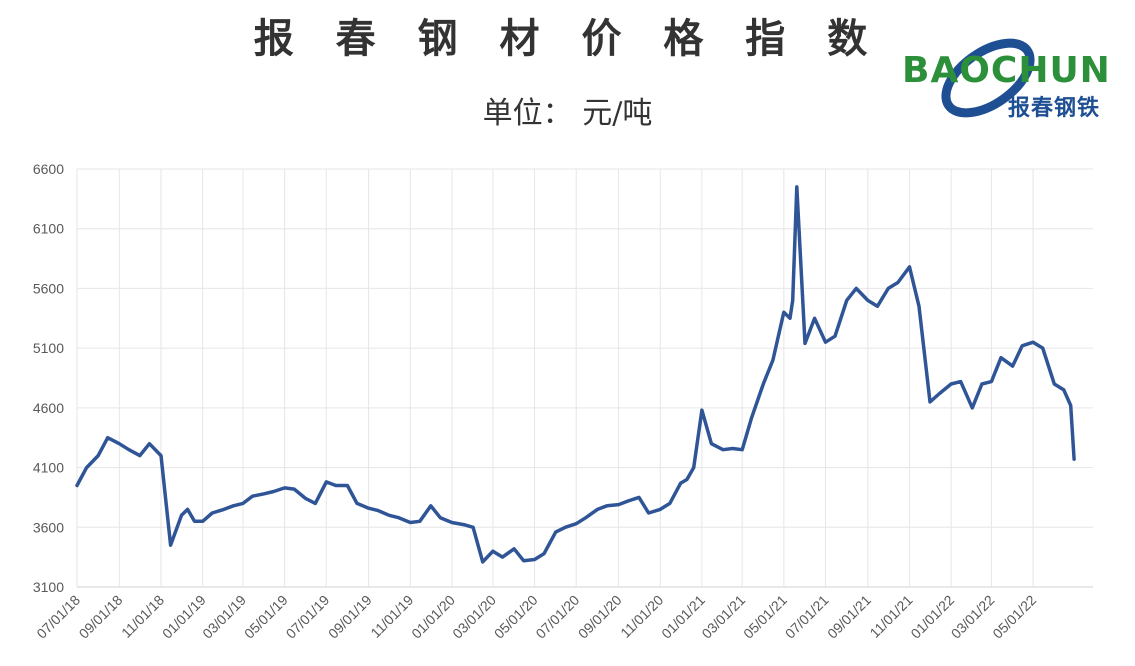 Image resolution: width=1135 pixels, height=666 pixels. I want to click on x-tick-label: 11/01/21, so click(890, 616).